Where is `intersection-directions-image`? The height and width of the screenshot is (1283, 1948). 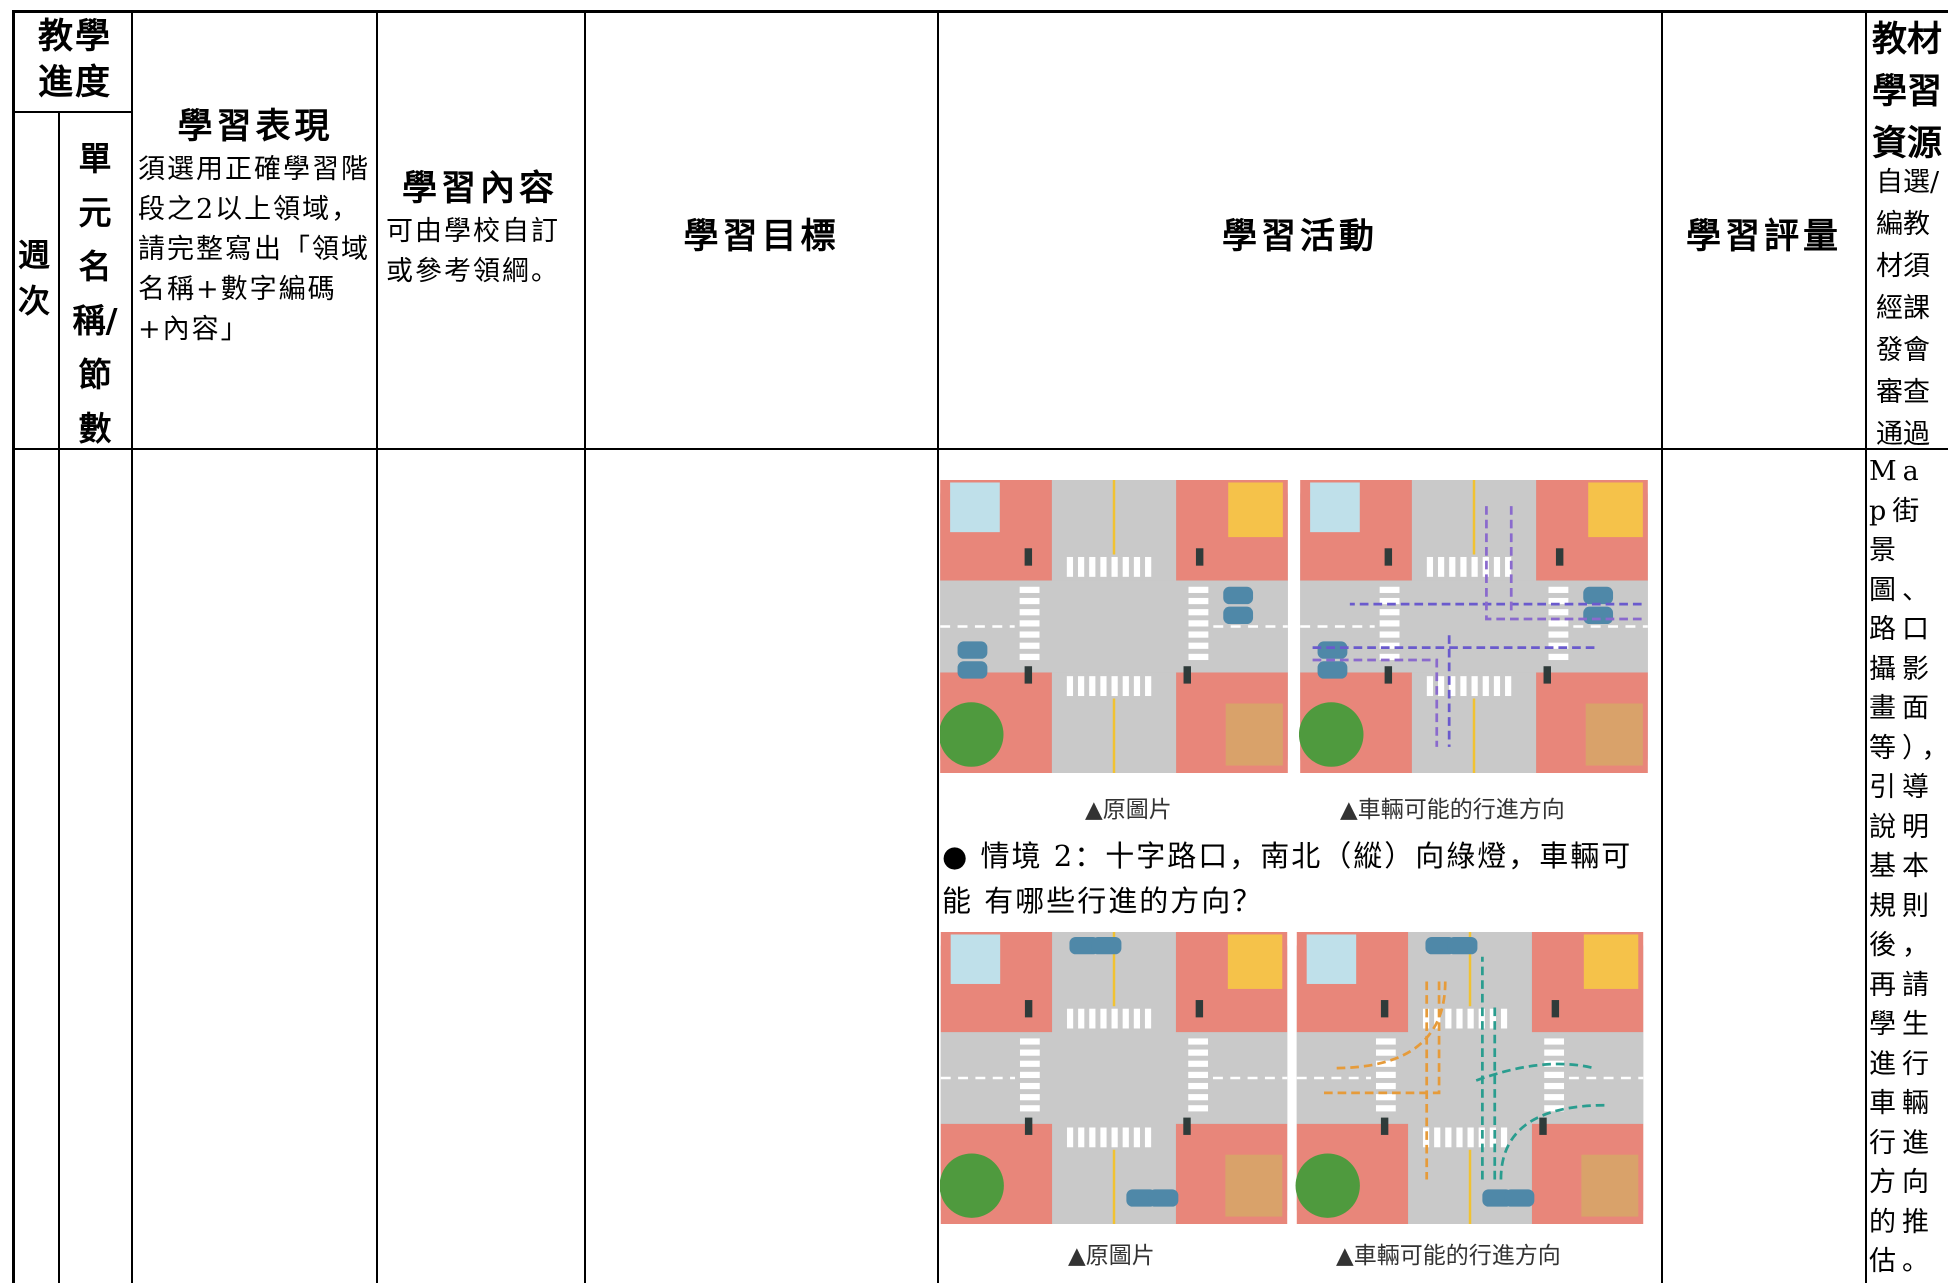 intersection-directions-image is located at coordinates (1469, 1078).